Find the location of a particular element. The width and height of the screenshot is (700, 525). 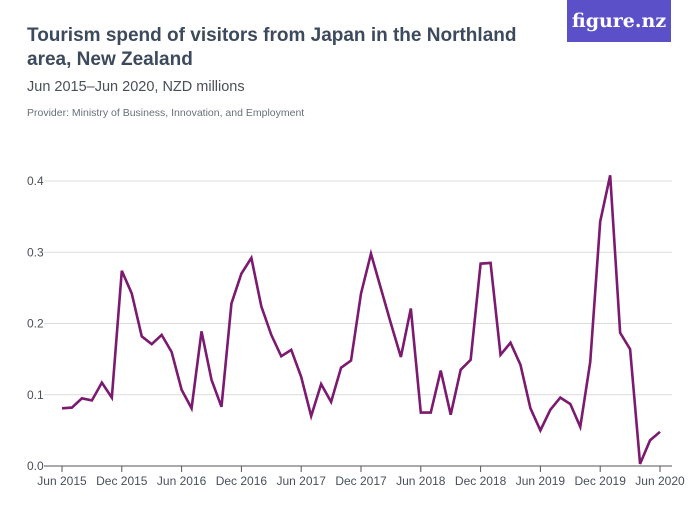

y-tick-label: 0.0 is located at coordinates (35, 466).